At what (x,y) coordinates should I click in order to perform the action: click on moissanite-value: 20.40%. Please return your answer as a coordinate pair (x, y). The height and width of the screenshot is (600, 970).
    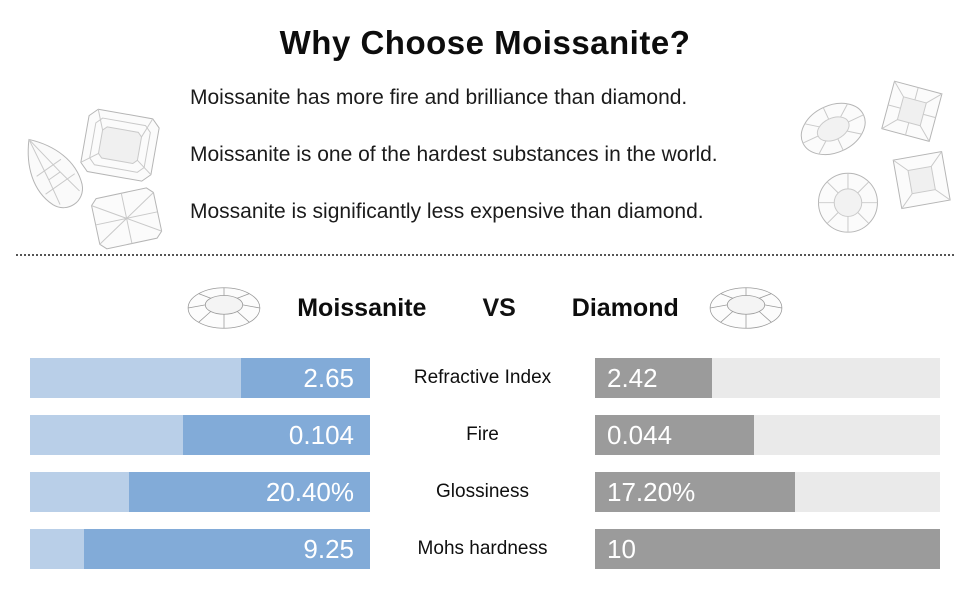
    Looking at the image, I should click on (309, 492).